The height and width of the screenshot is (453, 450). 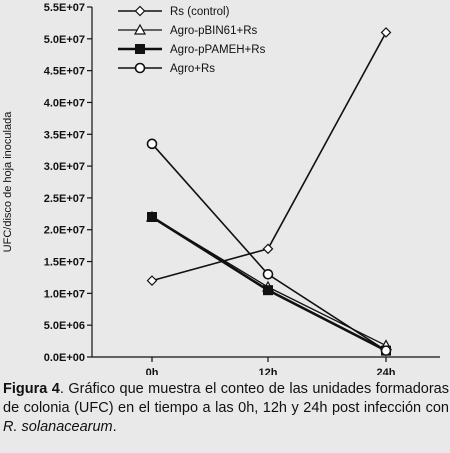 What do you see at coordinates (114, 427) in the screenshot?
I see `caption-end: .` at bounding box center [114, 427].